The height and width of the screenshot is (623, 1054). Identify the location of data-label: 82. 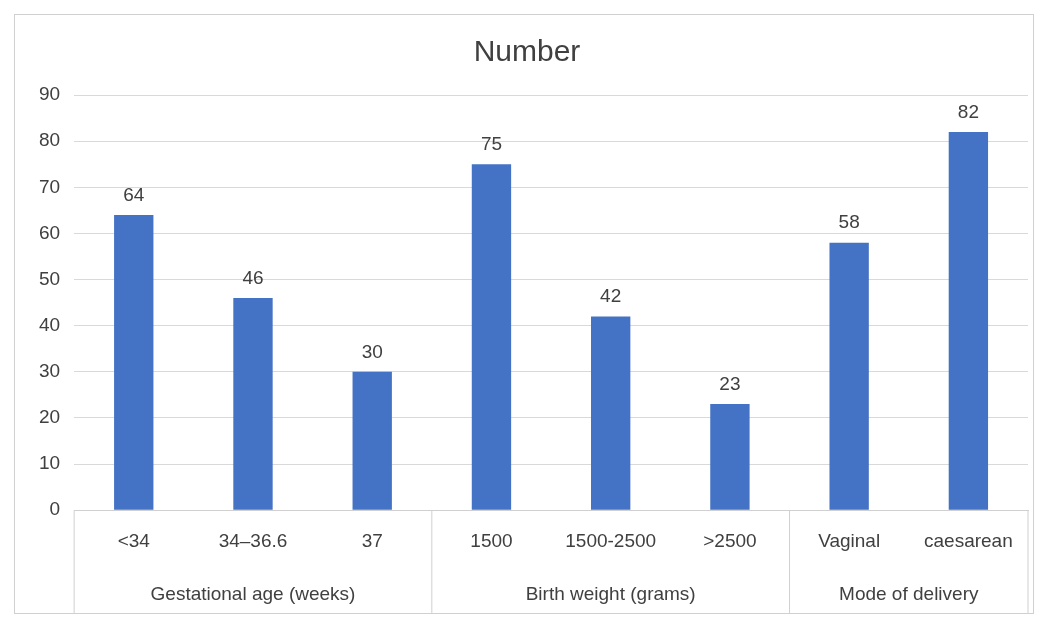
(968, 111).